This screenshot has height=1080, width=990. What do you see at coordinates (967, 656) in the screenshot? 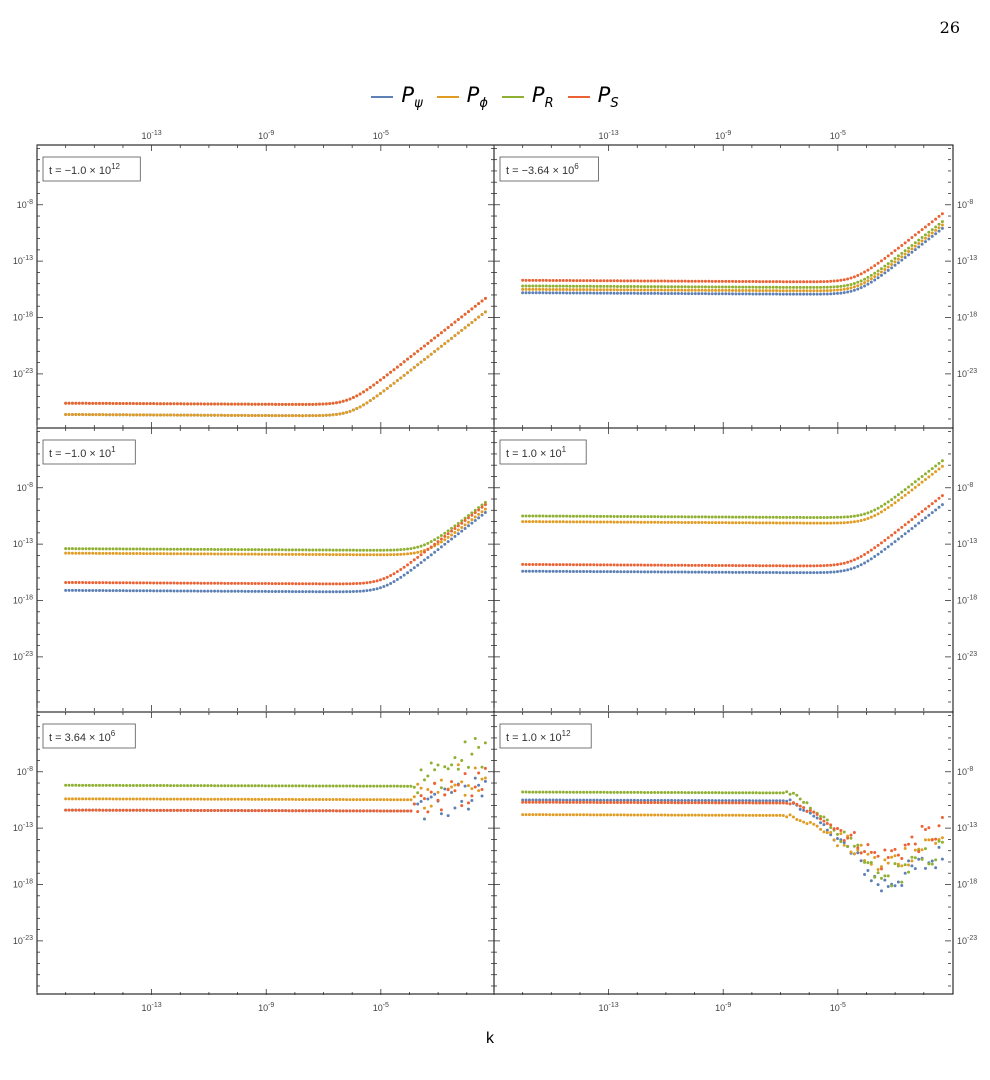
I see `y-tick-label-right: 10-23` at bounding box center [967, 656].